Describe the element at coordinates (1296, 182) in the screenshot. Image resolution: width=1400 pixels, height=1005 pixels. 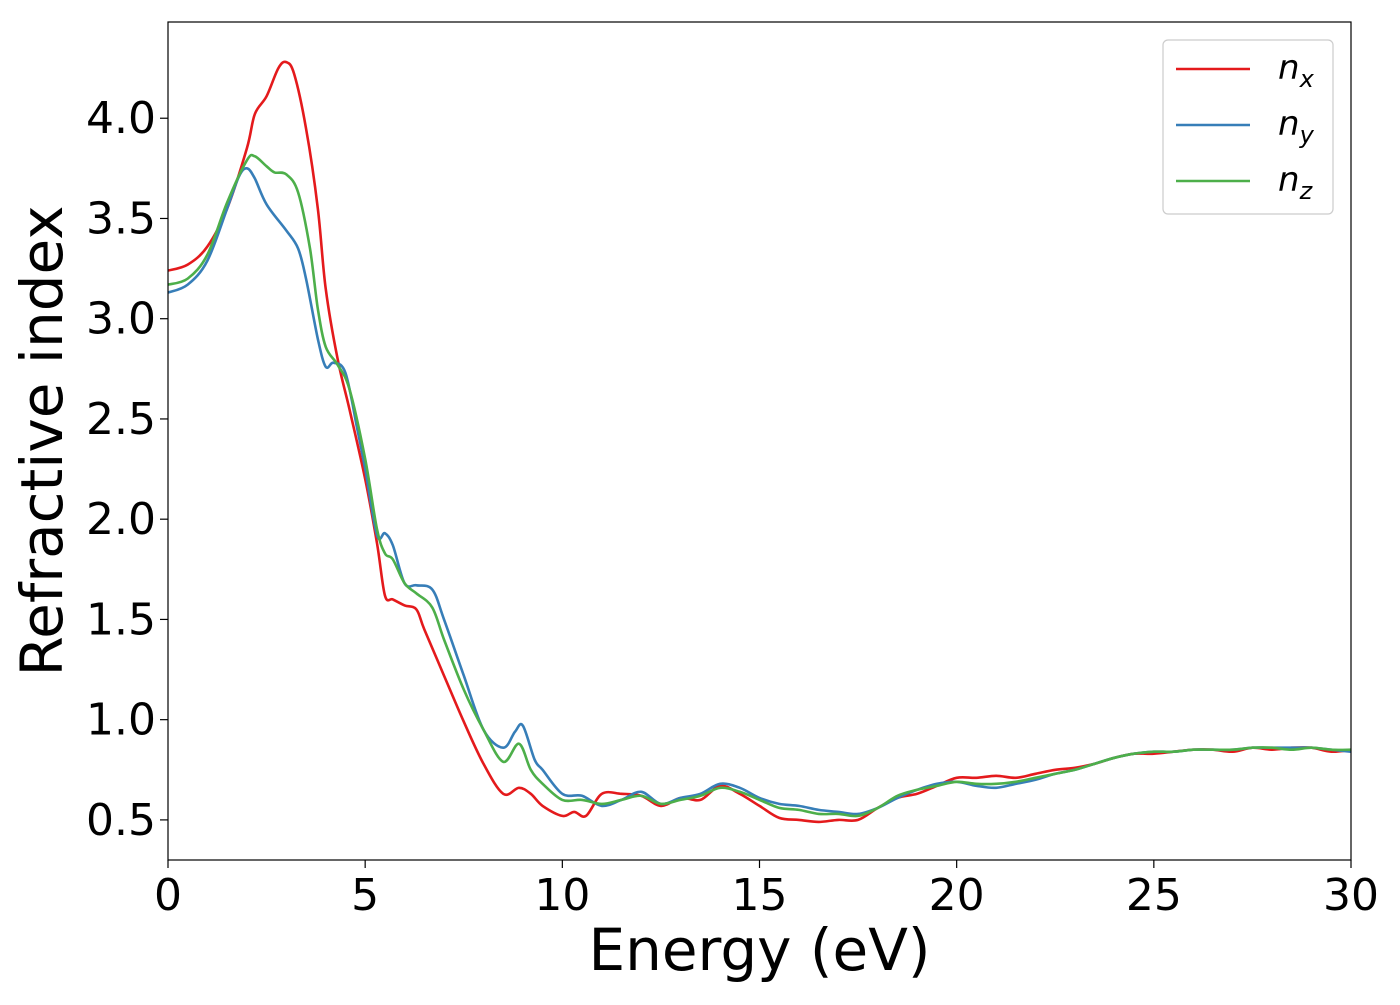
I see `legend-label-z: nz` at that location.